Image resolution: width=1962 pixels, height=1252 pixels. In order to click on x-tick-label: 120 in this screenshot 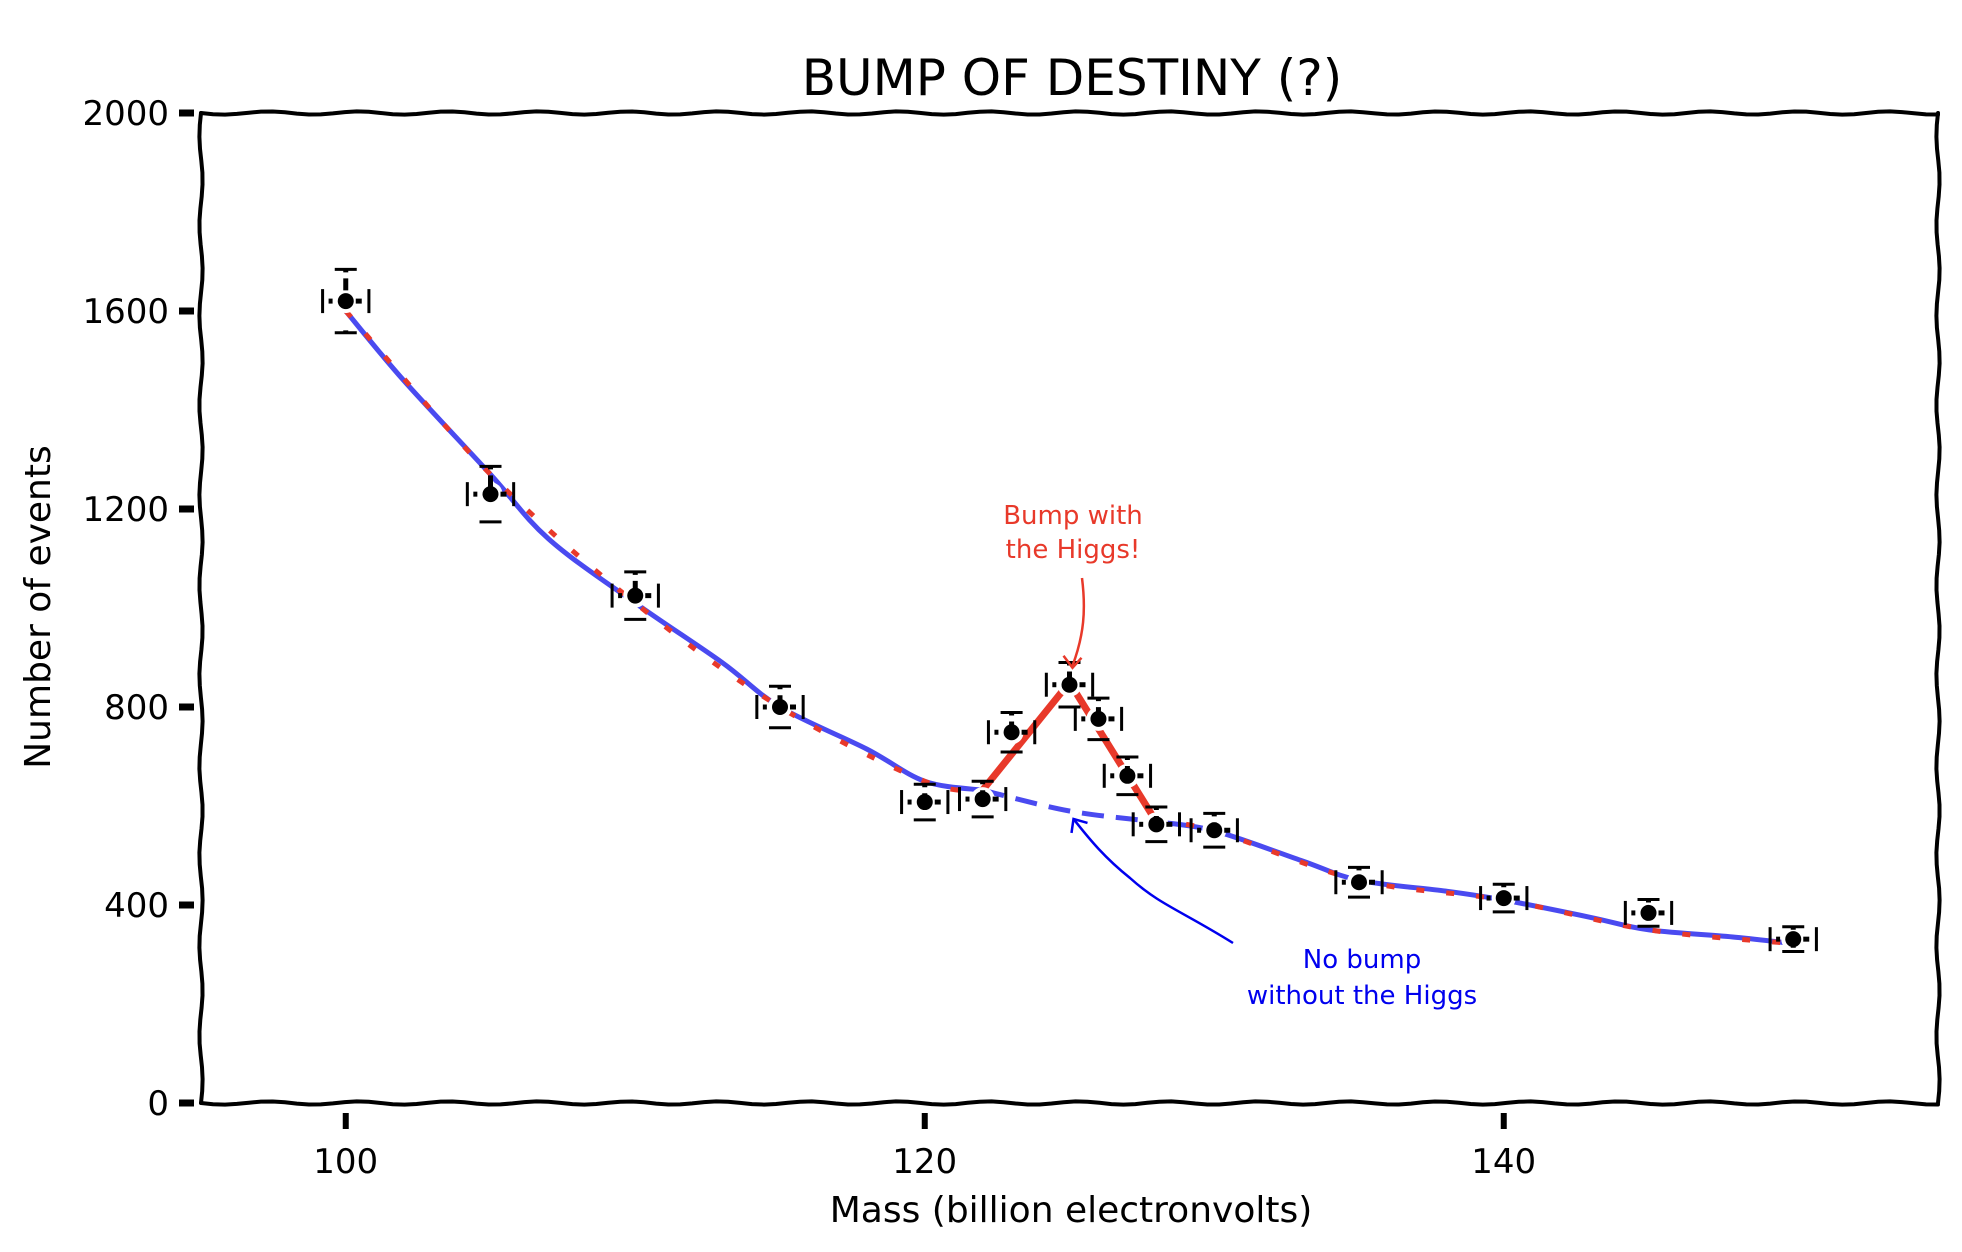, I will do `click(924, 1162)`.